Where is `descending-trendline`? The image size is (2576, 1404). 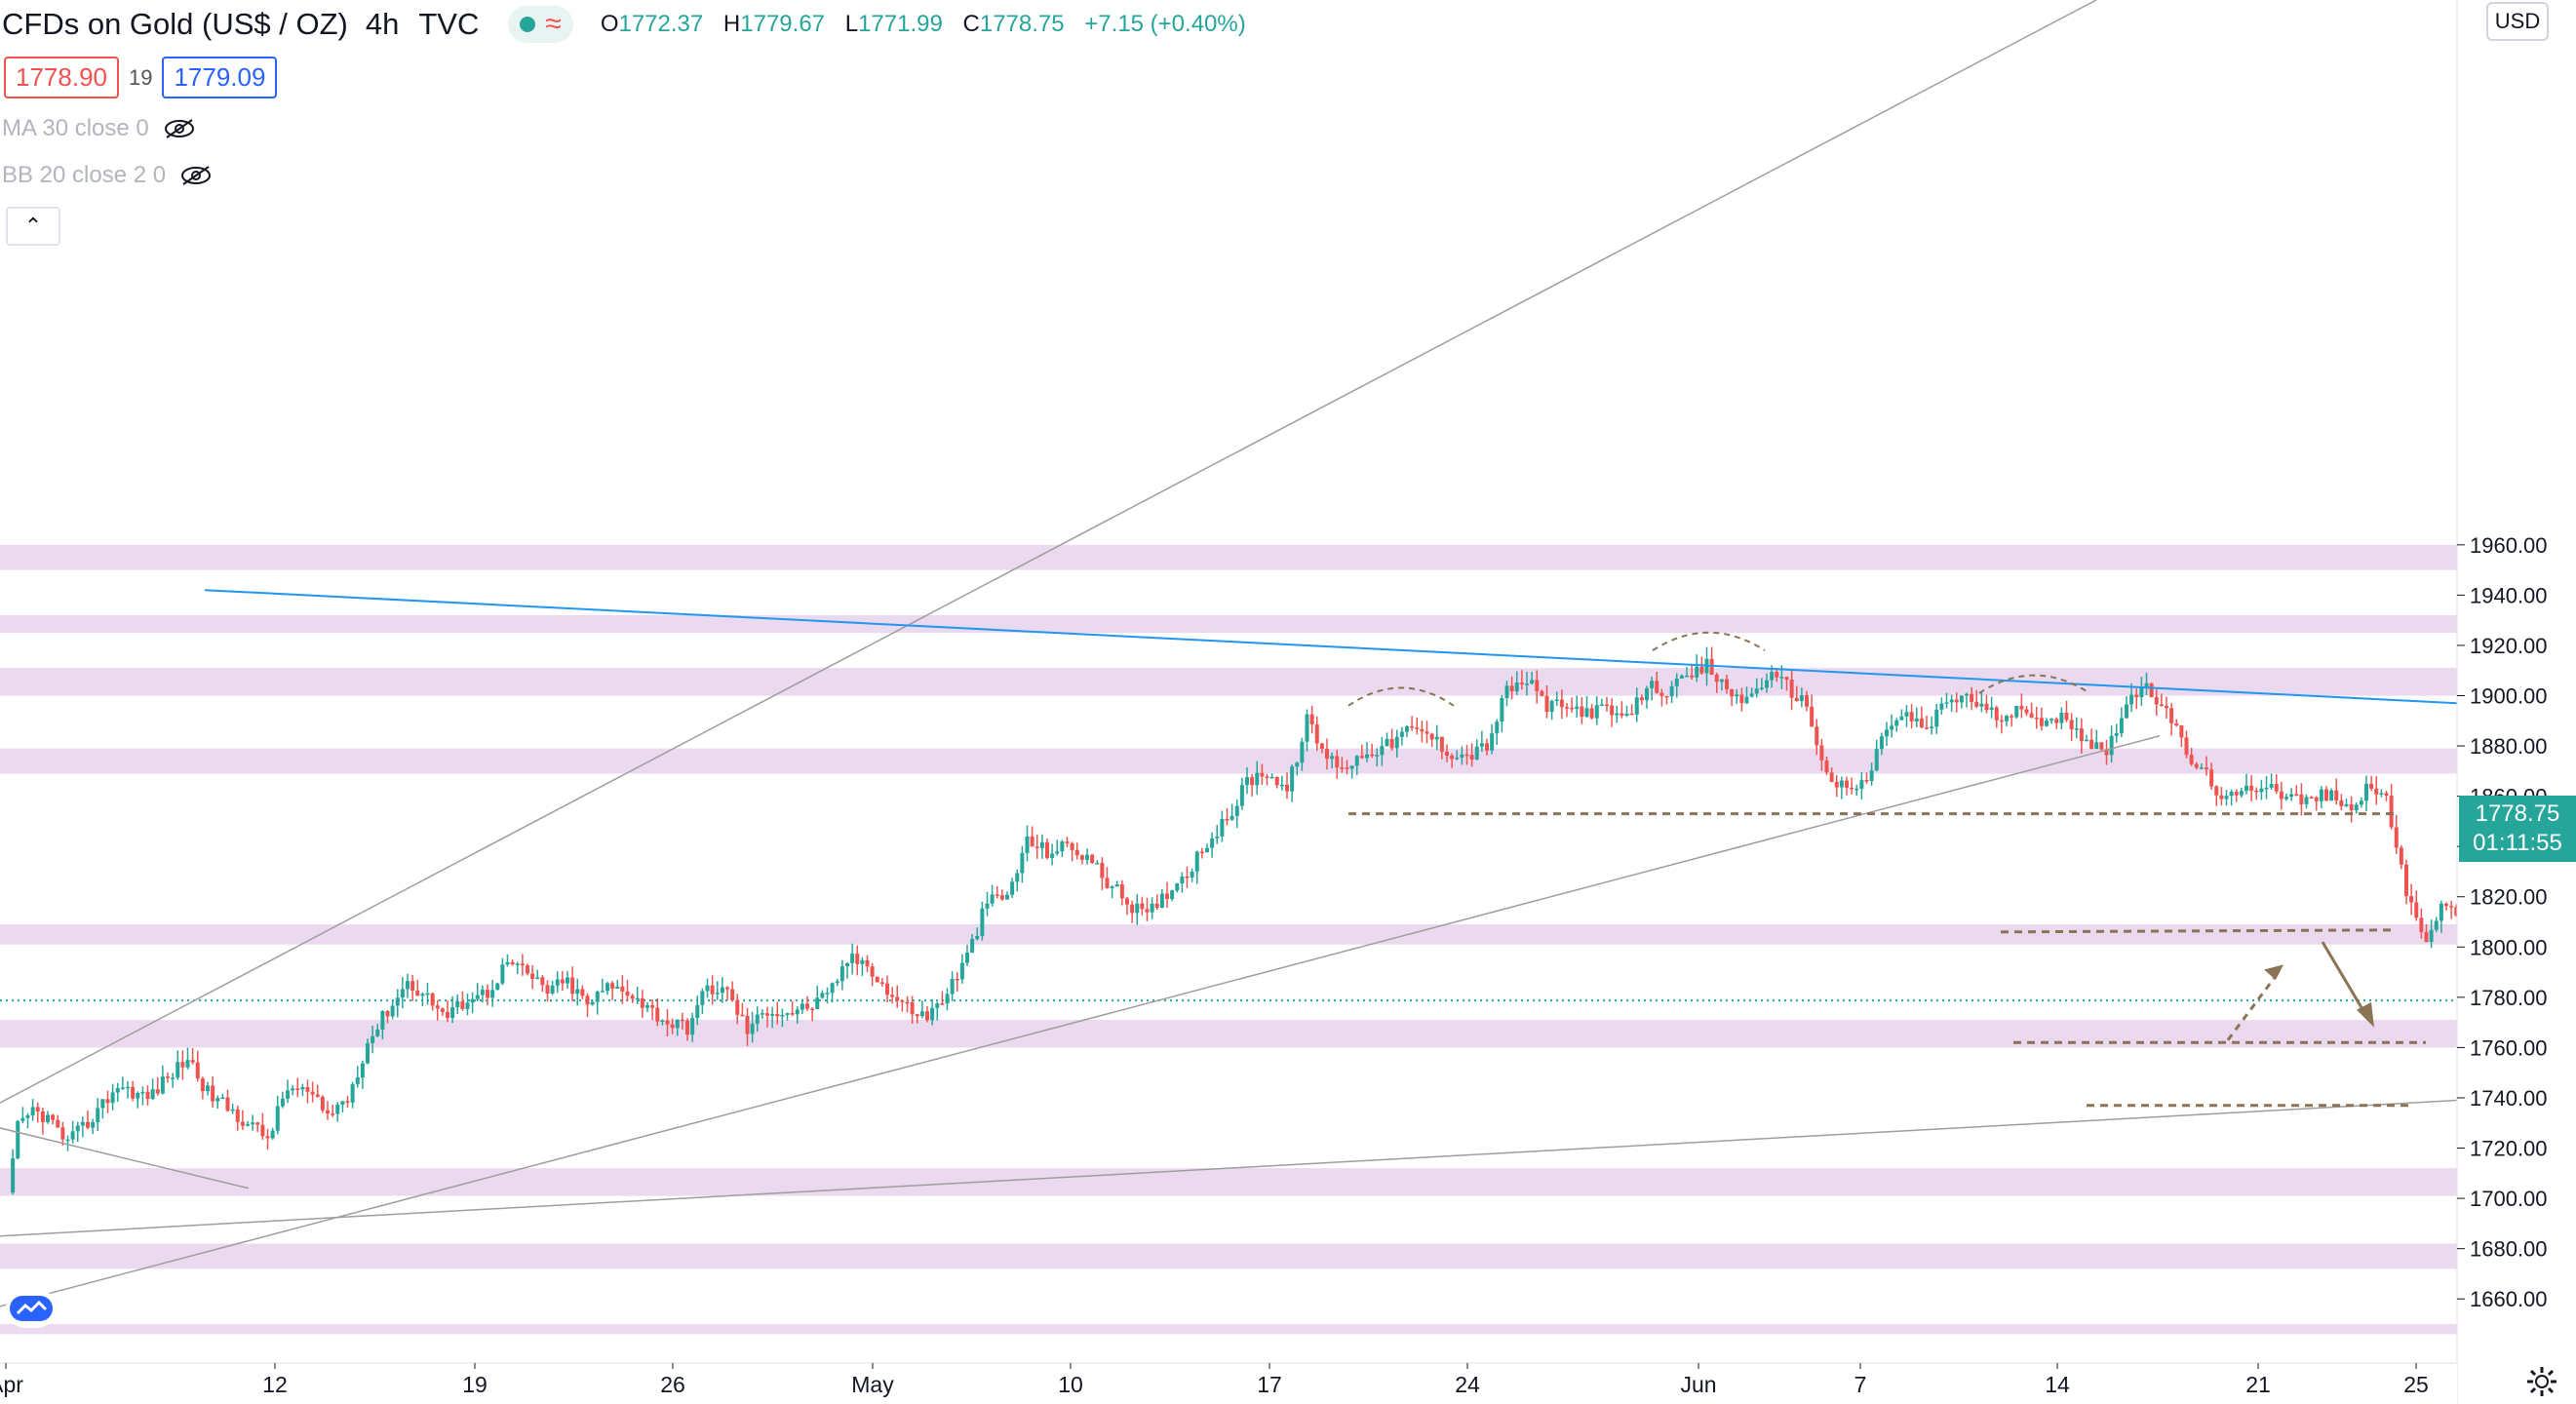 descending-trendline is located at coordinates (1331, 647).